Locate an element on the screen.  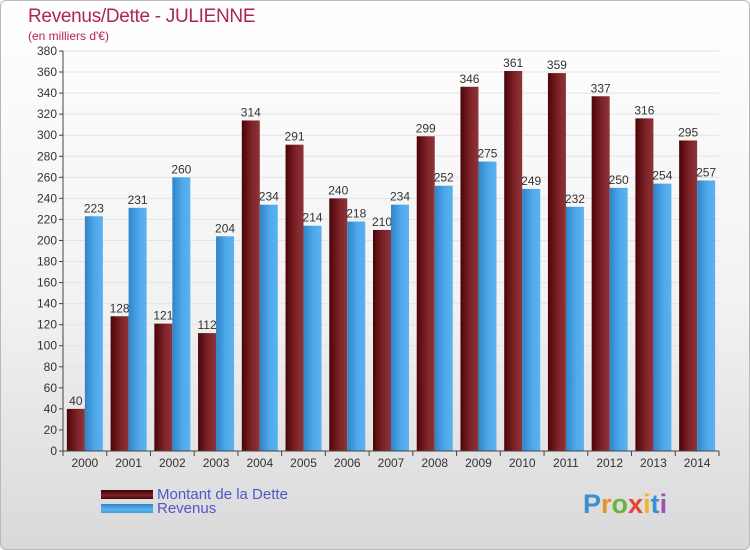
y-tick-label: 40 is located at coordinates (51, 409).